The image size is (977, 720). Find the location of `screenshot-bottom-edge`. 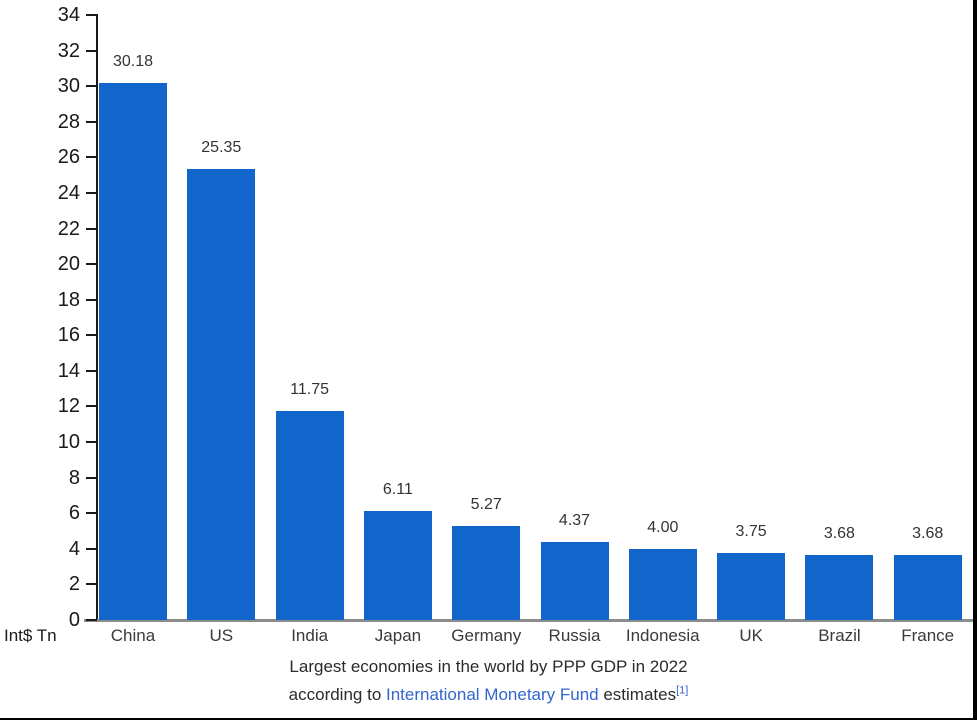

screenshot-bottom-edge is located at coordinates (488, 719).